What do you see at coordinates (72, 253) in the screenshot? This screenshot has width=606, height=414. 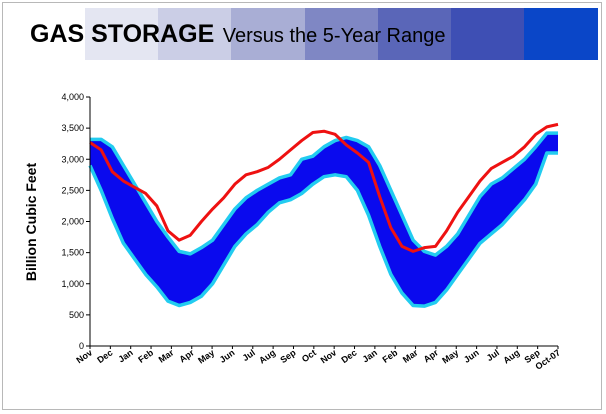 I see `y-tick-label: 1,500` at bounding box center [72, 253].